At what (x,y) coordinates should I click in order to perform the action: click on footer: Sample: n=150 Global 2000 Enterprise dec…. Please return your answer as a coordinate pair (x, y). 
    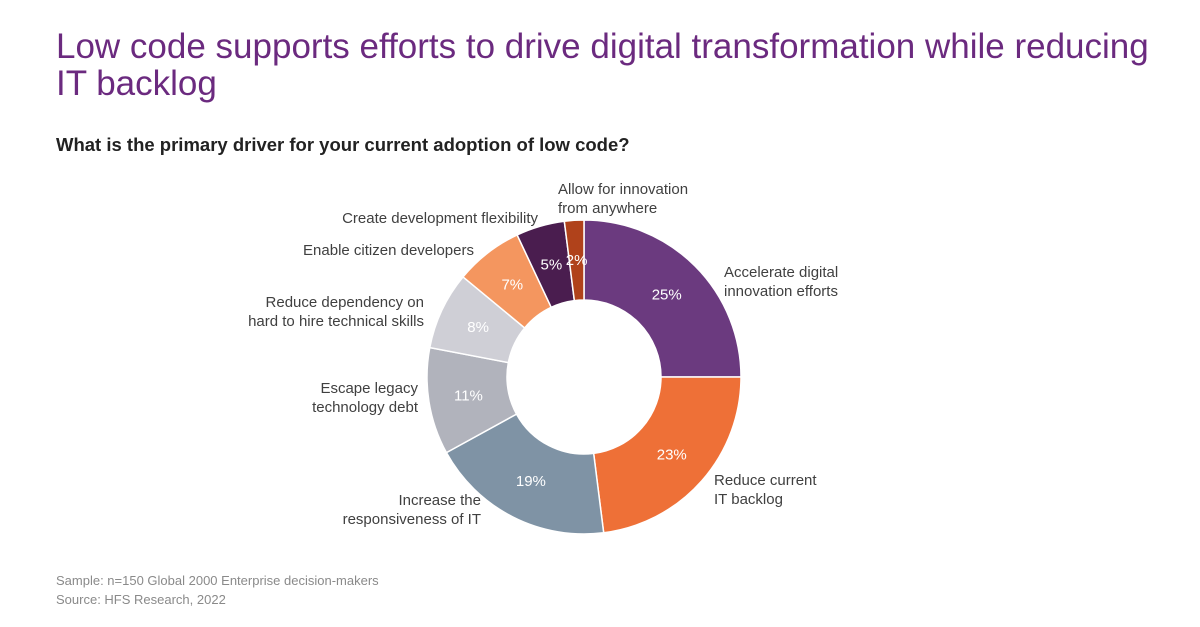
    Looking at the image, I should click on (217, 590).